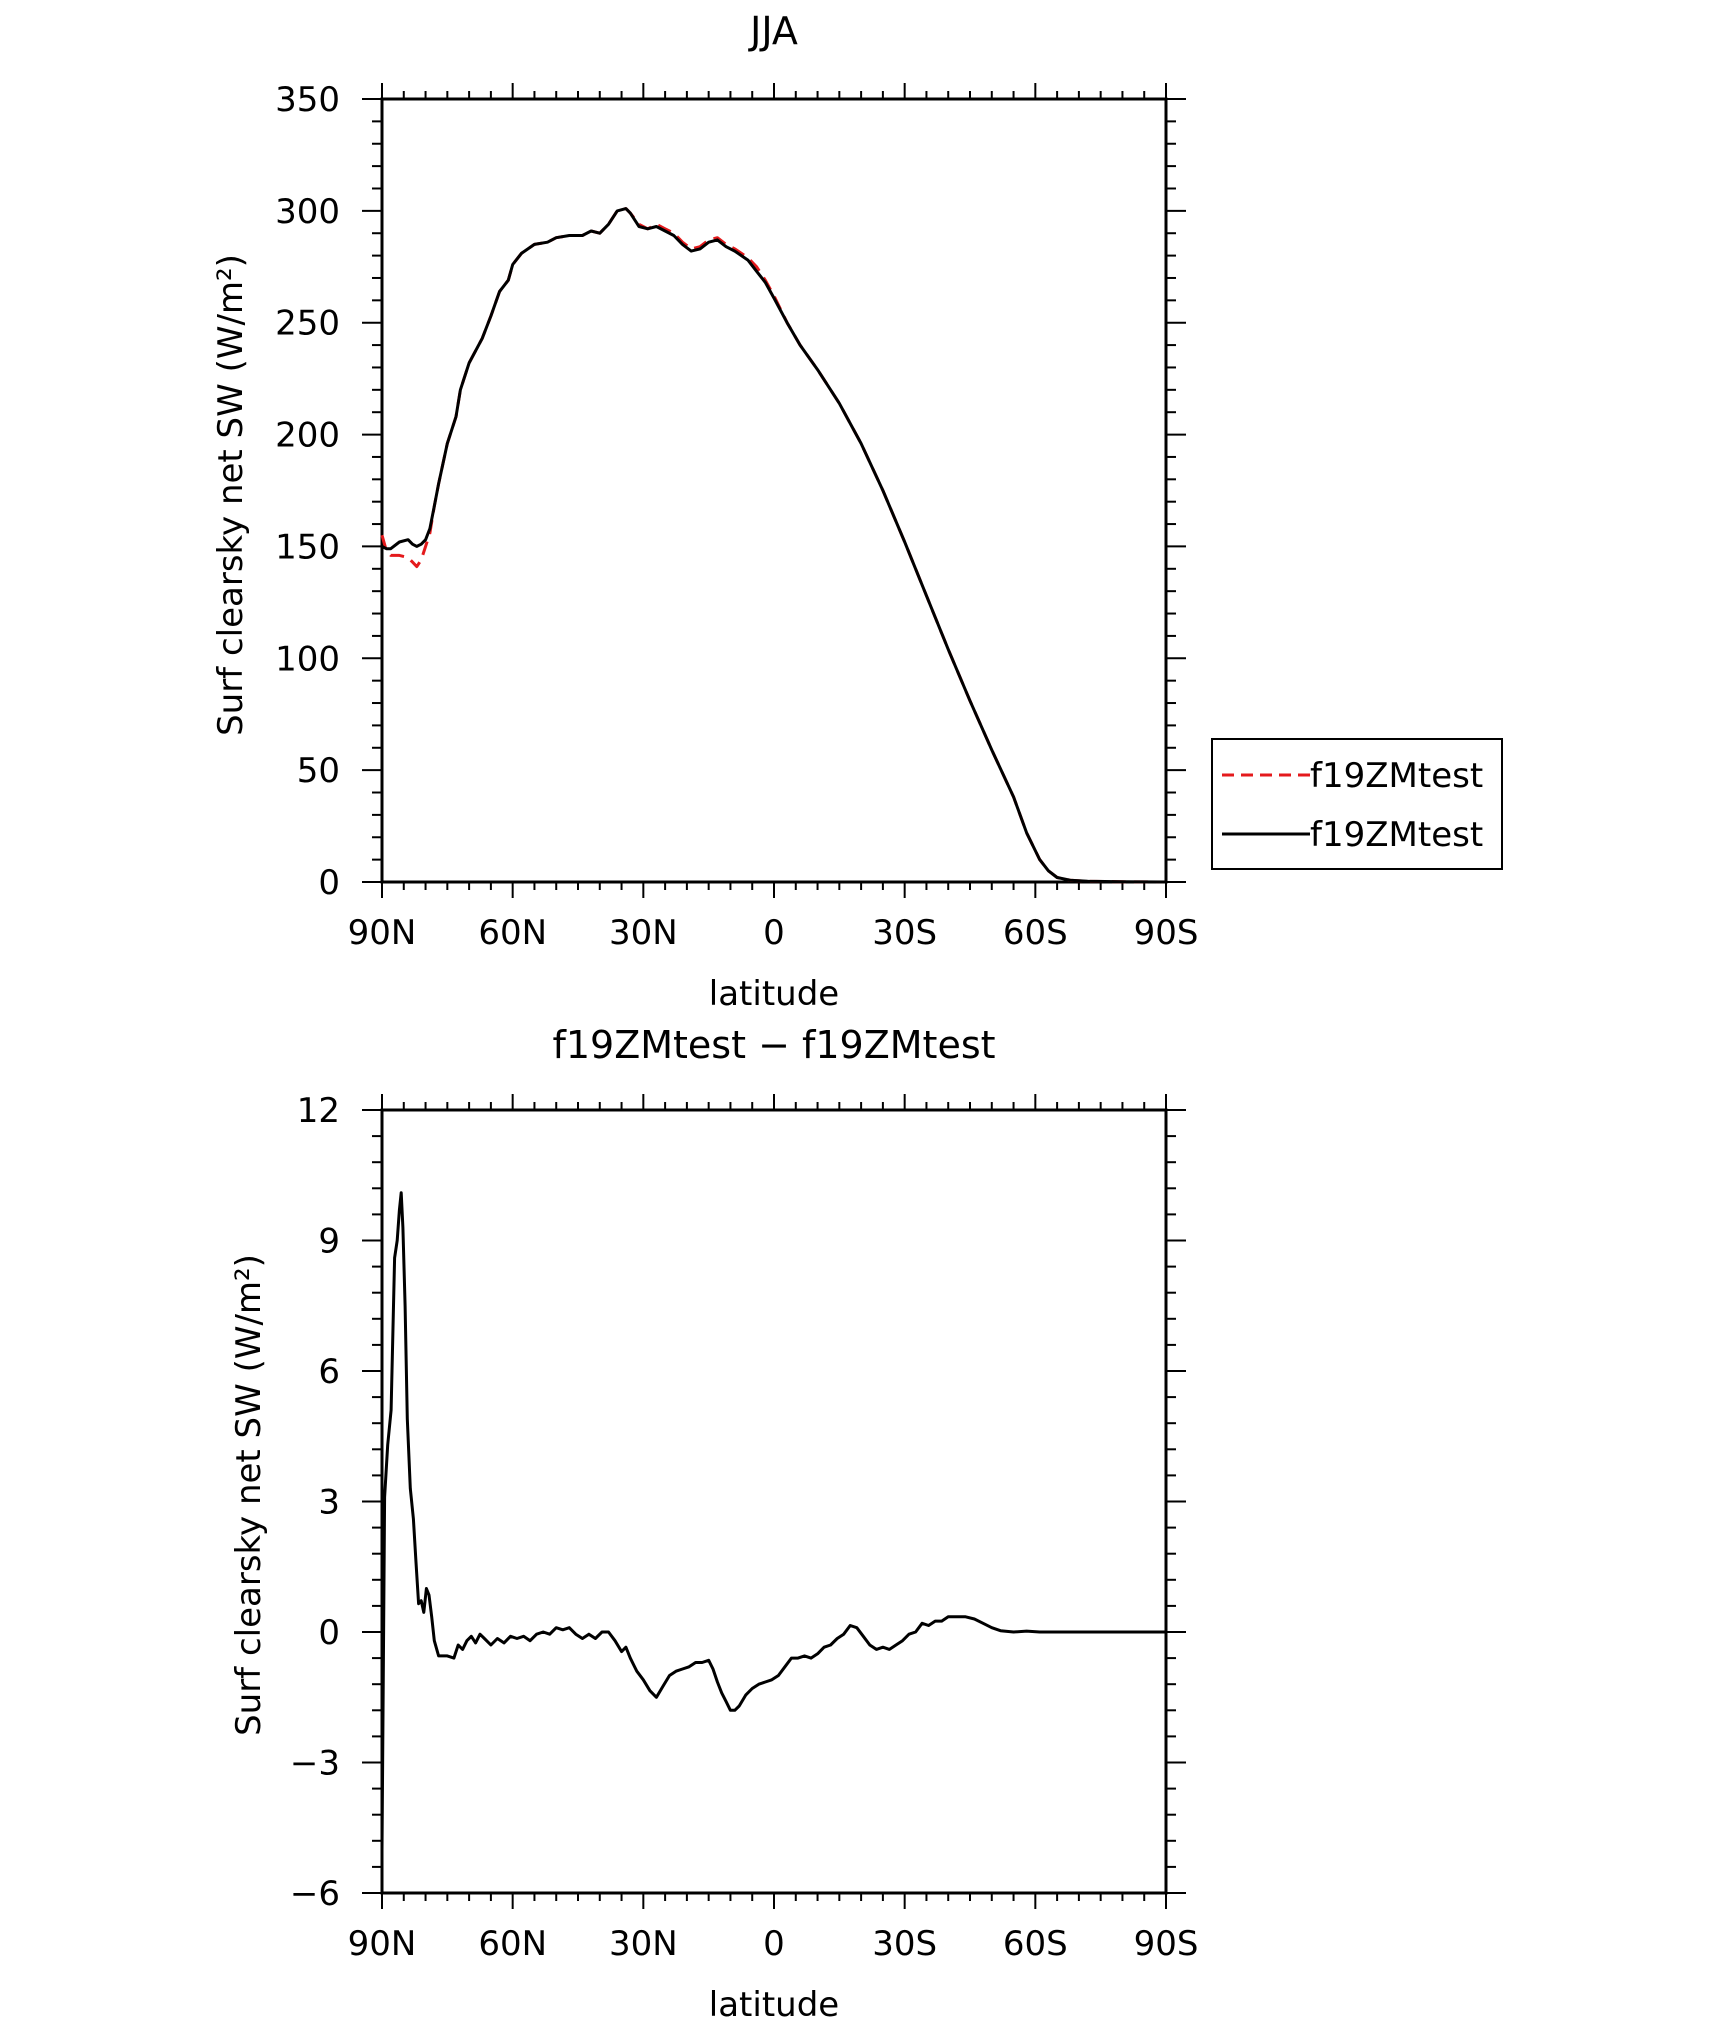 The width and height of the screenshot is (1710, 2021). Describe the element at coordinates (329, 1372) in the screenshot. I see `bottom-y-tick-label: 6` at that location.